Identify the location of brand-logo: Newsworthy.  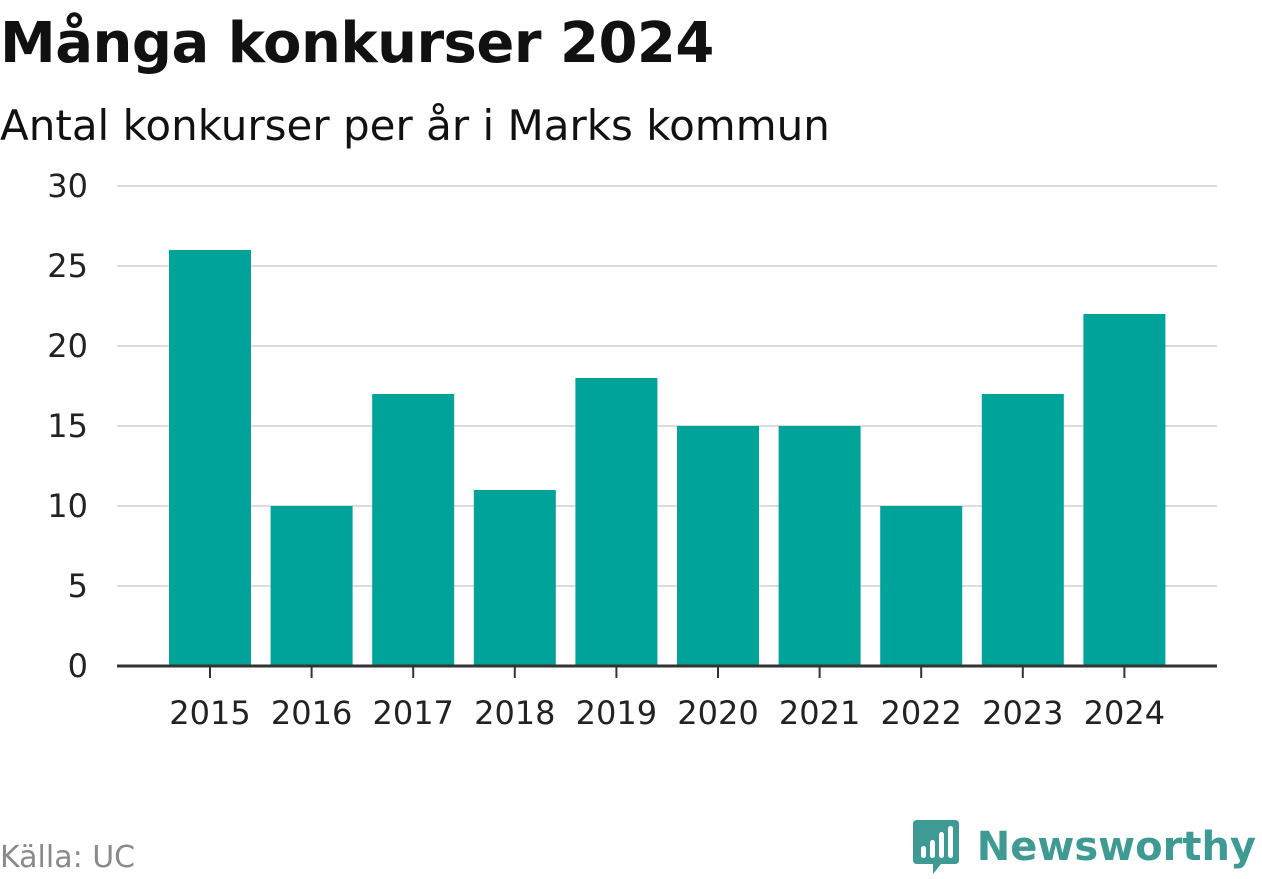
(1083, 847).